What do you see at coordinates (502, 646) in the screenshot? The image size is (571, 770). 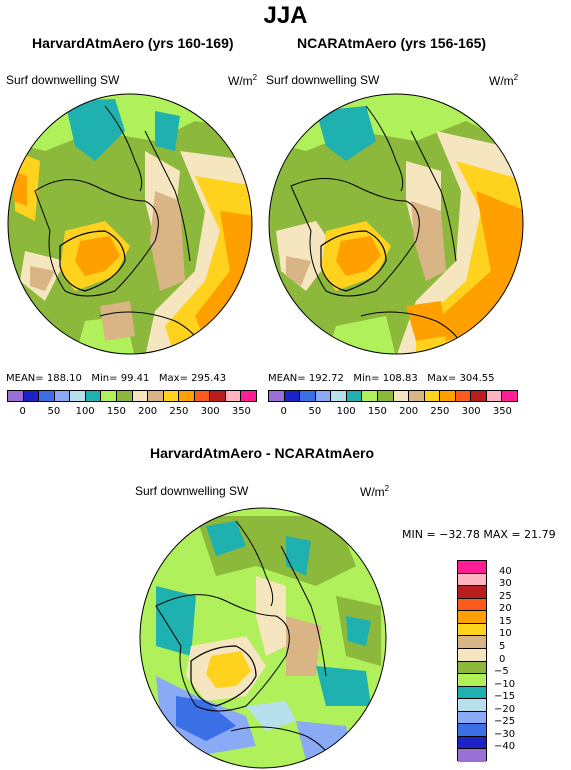 I see `colorbar-tick-label: 5` at bounding box center [502, 646].